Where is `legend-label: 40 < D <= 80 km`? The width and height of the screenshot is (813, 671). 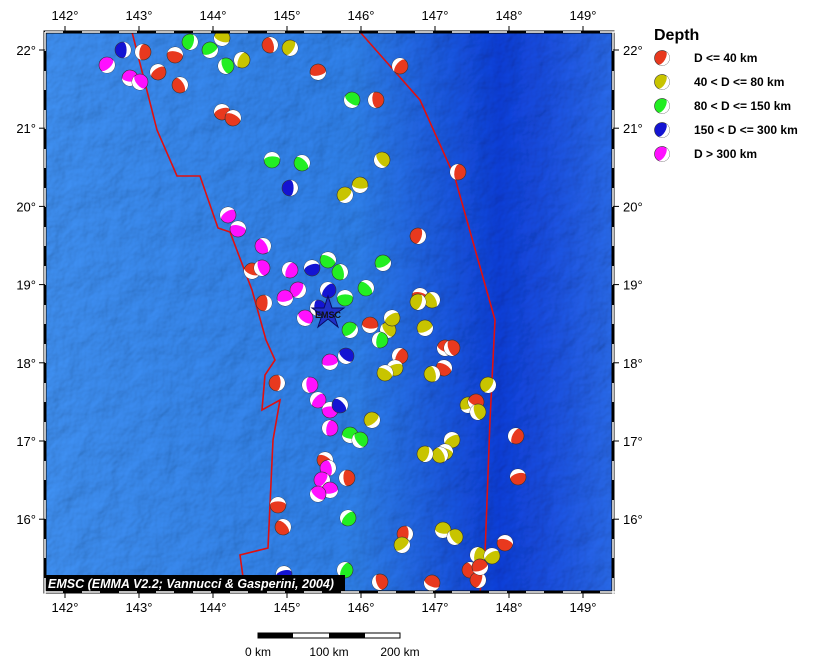 legend-label: 40 < D <= 80 km is located at coordinates (739, 82).